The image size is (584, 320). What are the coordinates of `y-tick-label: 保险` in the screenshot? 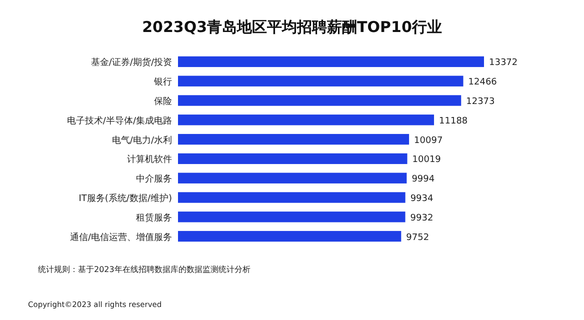 It's located at (163, 101).